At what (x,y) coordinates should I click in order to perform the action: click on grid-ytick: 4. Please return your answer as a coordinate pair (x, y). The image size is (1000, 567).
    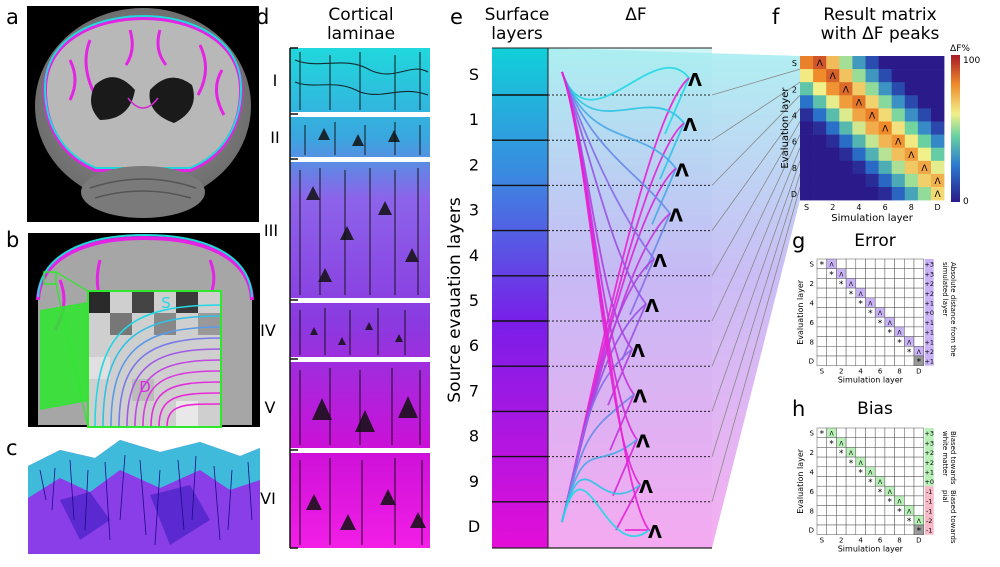
    Looking at the image, I should click on (812, 304).